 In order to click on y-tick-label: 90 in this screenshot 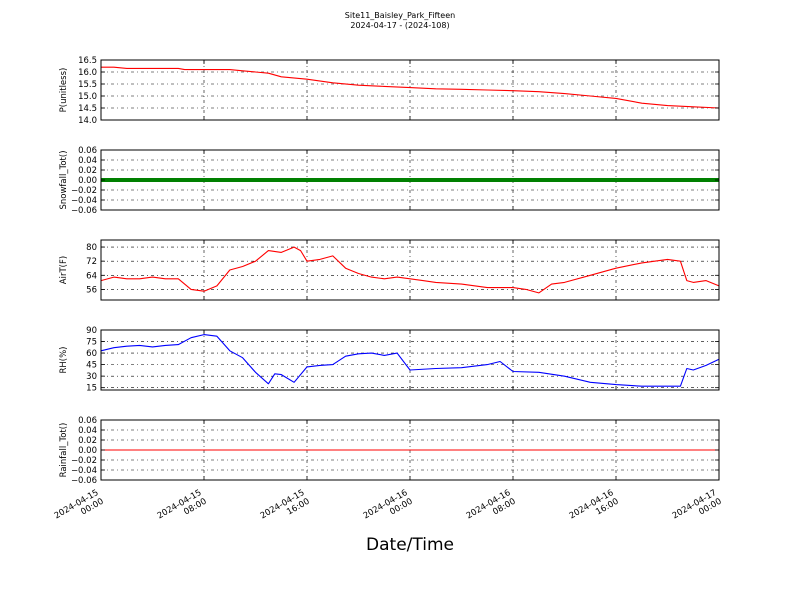, I will do `click(91, 331)`.